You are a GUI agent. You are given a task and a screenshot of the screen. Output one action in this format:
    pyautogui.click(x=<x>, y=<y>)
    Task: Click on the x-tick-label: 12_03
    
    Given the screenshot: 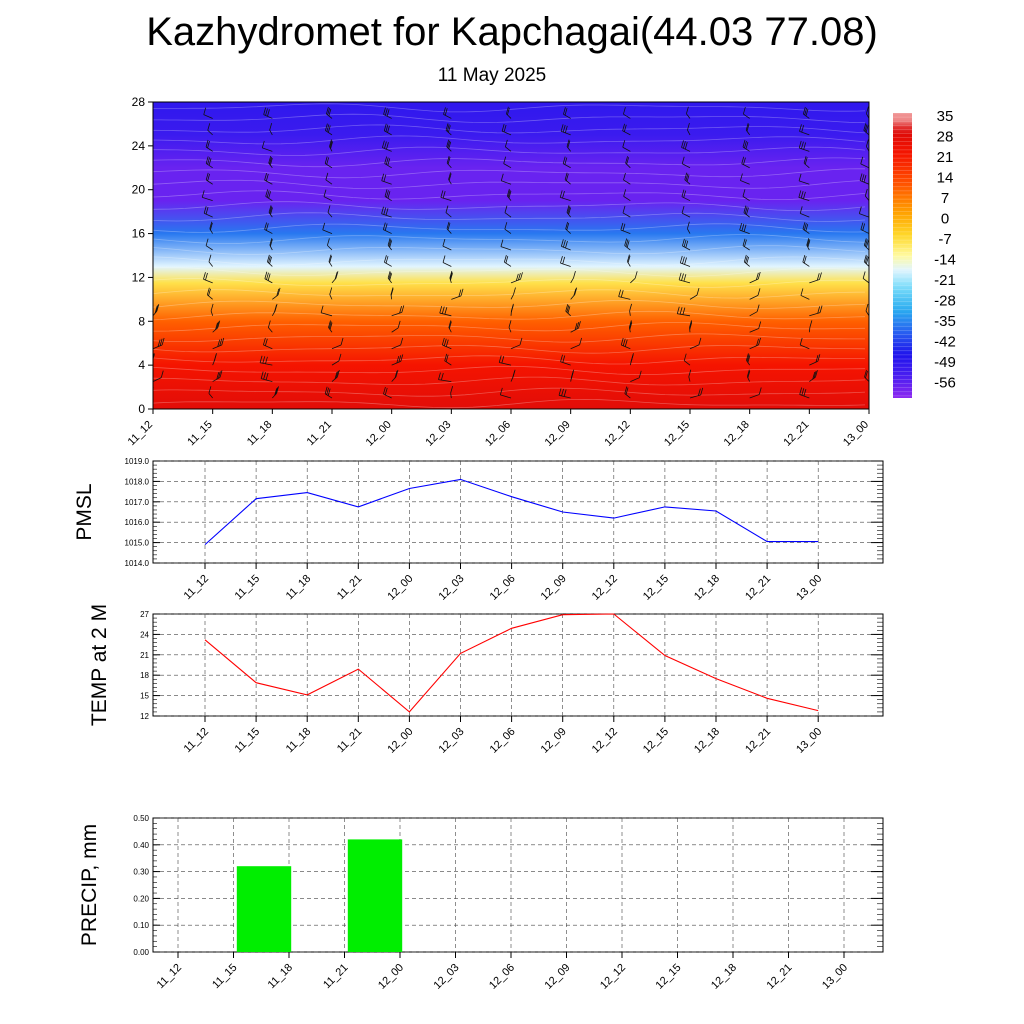 What is the action you would take?
    pyautogui.click(x=452, y=741)
    